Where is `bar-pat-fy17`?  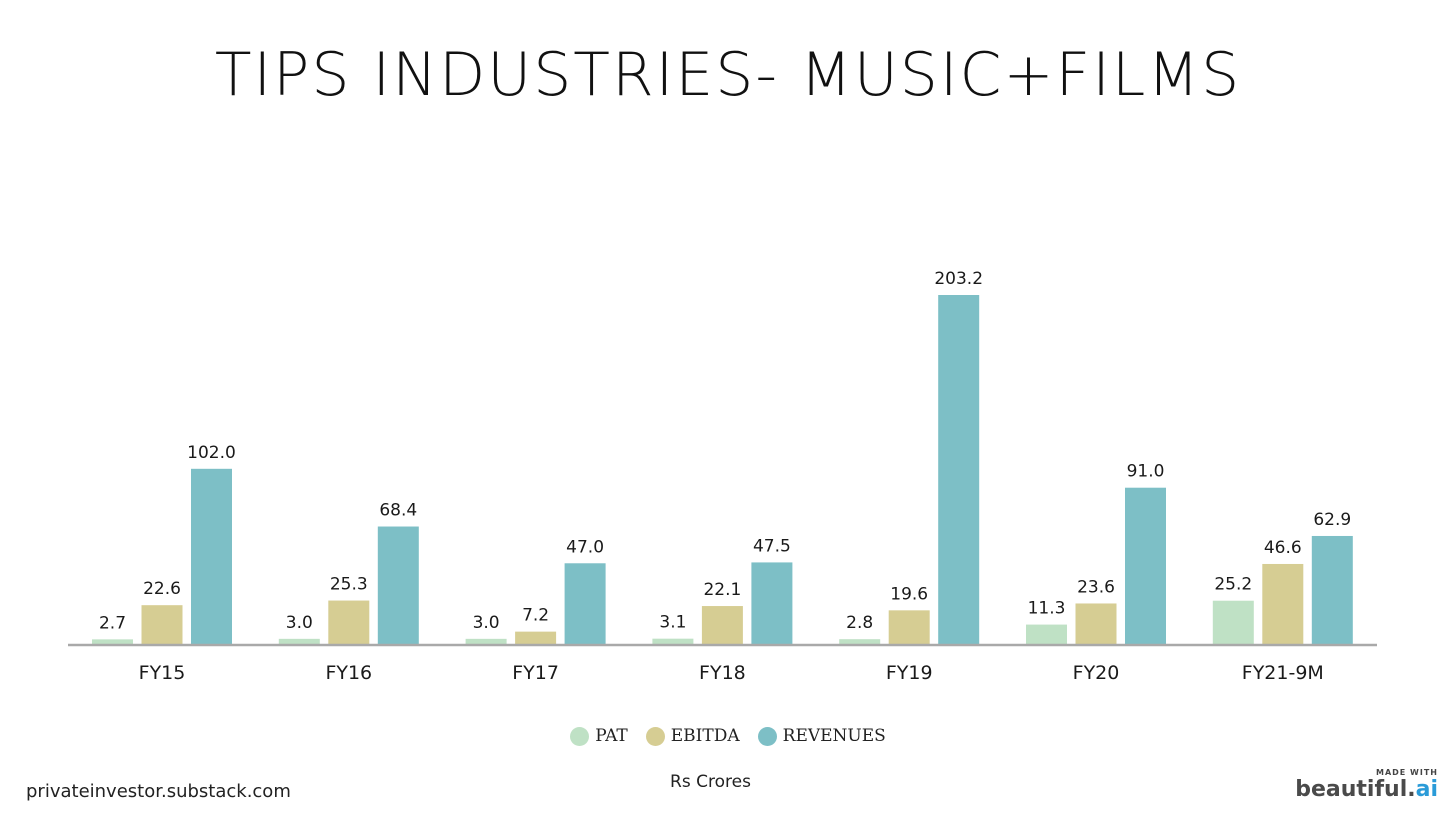 bar-pat-fy17 is located at coordinates (486, 641).